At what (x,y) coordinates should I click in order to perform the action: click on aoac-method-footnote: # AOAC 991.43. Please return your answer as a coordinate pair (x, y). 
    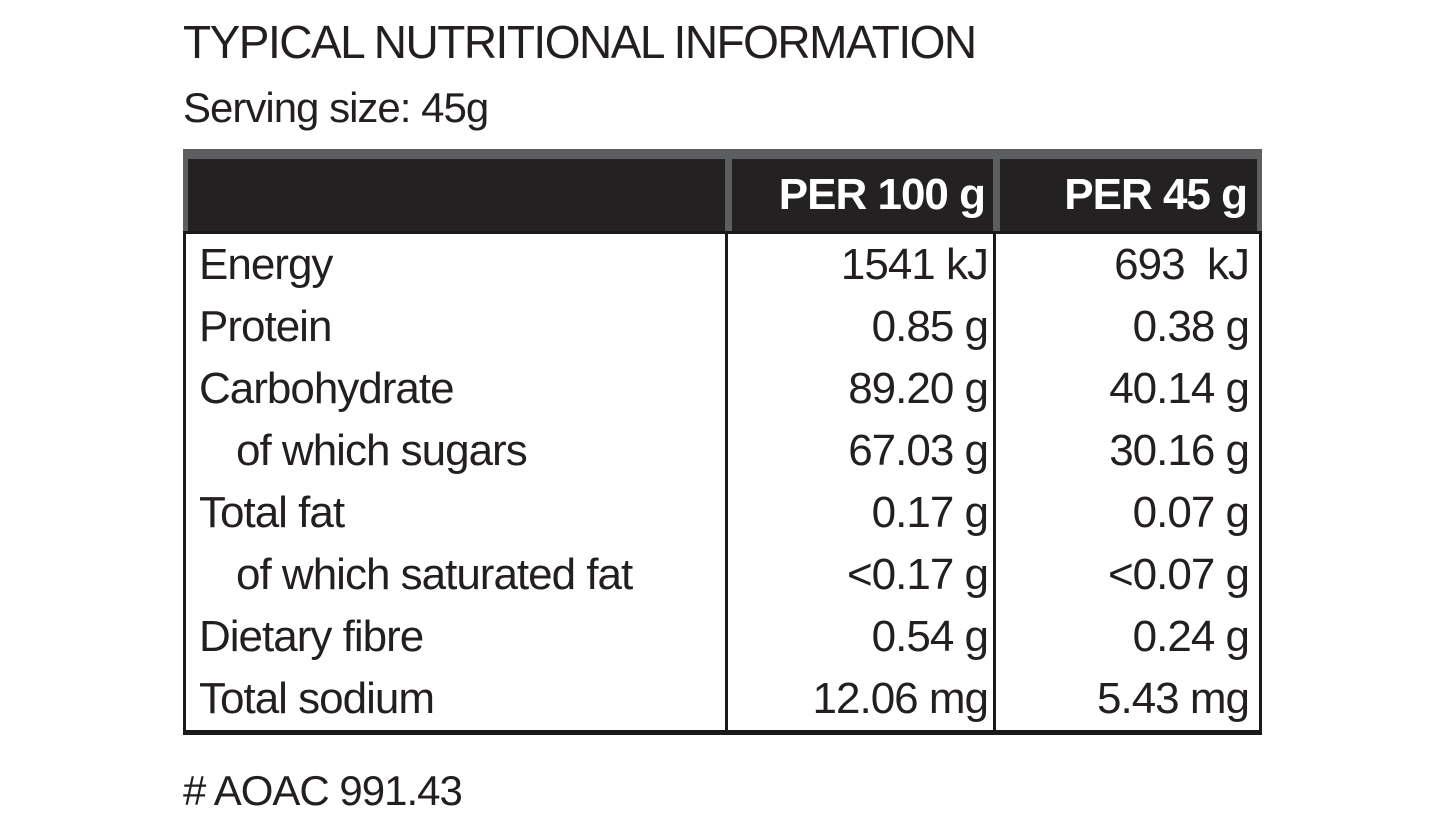
    Looking at the image, I should click on (323, 790).